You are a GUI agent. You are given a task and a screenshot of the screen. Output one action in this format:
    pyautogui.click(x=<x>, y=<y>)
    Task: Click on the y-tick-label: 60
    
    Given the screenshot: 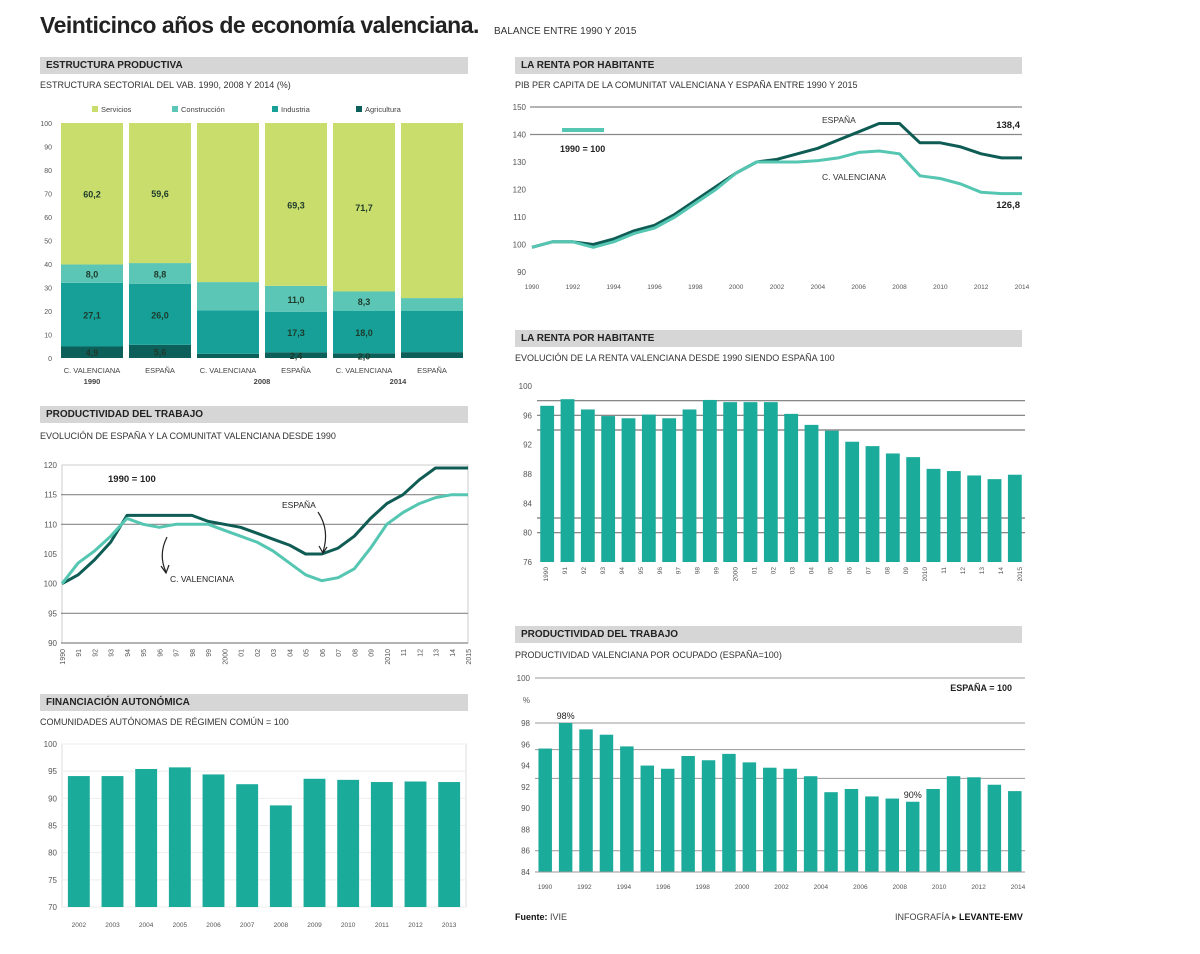 What is the action you would take?
    pyautogui.click(x=48, y=218)
    